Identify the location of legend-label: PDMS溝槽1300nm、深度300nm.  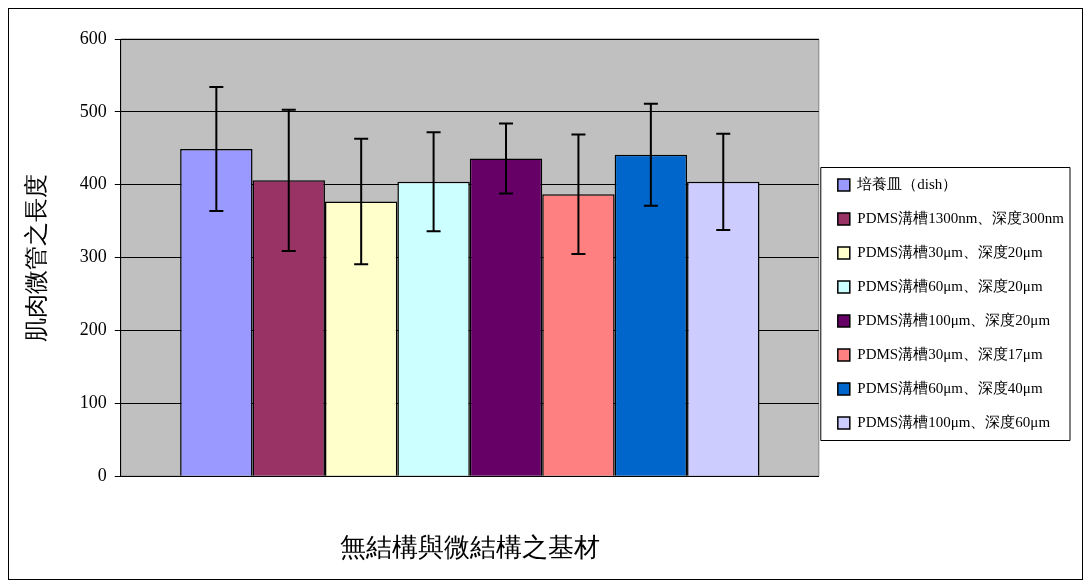
(961, 217).